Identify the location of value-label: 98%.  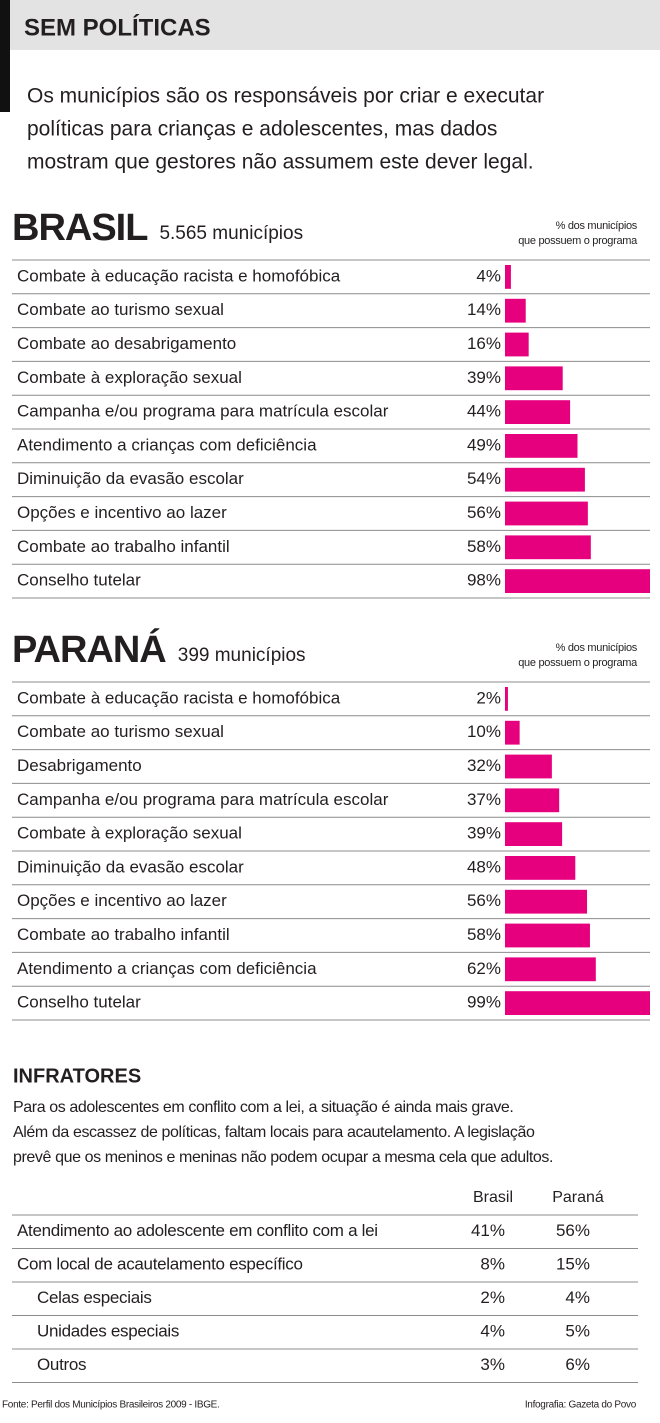
(484, 580).